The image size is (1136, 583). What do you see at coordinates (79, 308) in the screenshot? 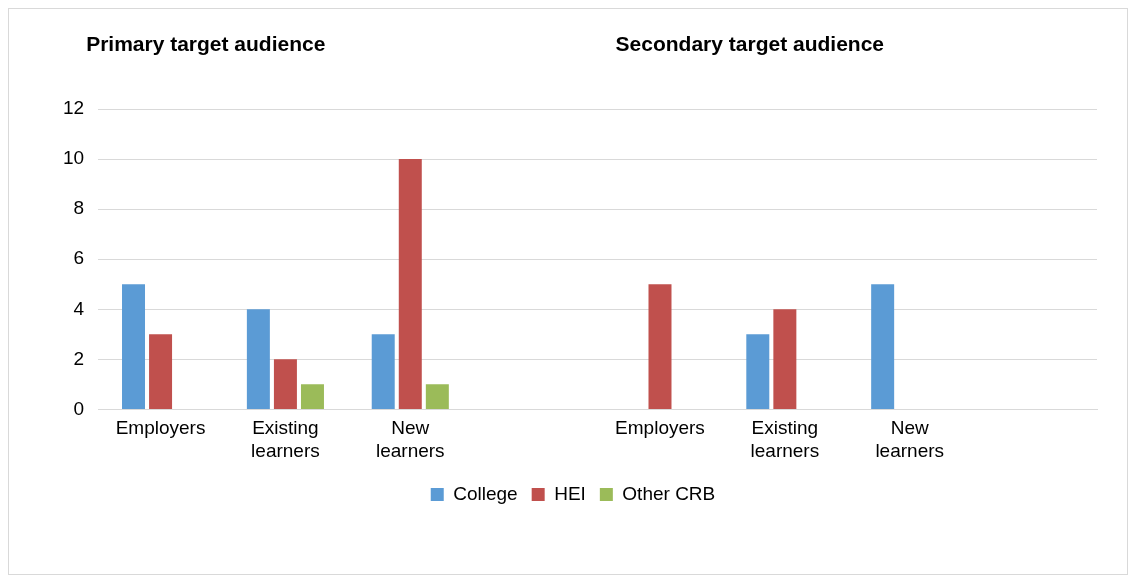
I see `y-tick-label: 4` at bounding box center [79, 308].